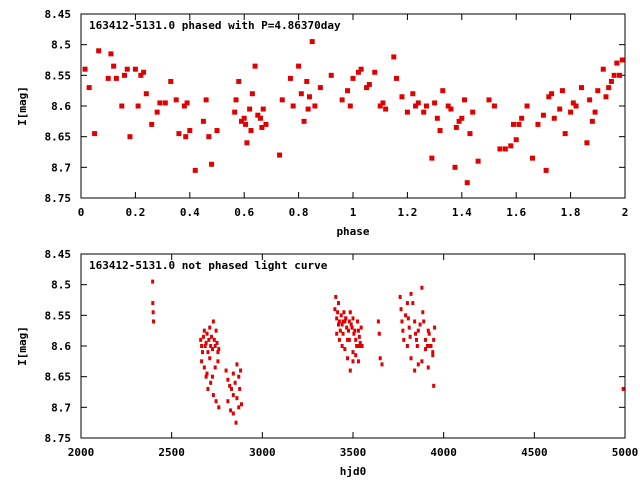  What do you see at coordinates (625, 212) in the screenshot?
I see `x-tick-label: 2` at bounding box center [625, 212].